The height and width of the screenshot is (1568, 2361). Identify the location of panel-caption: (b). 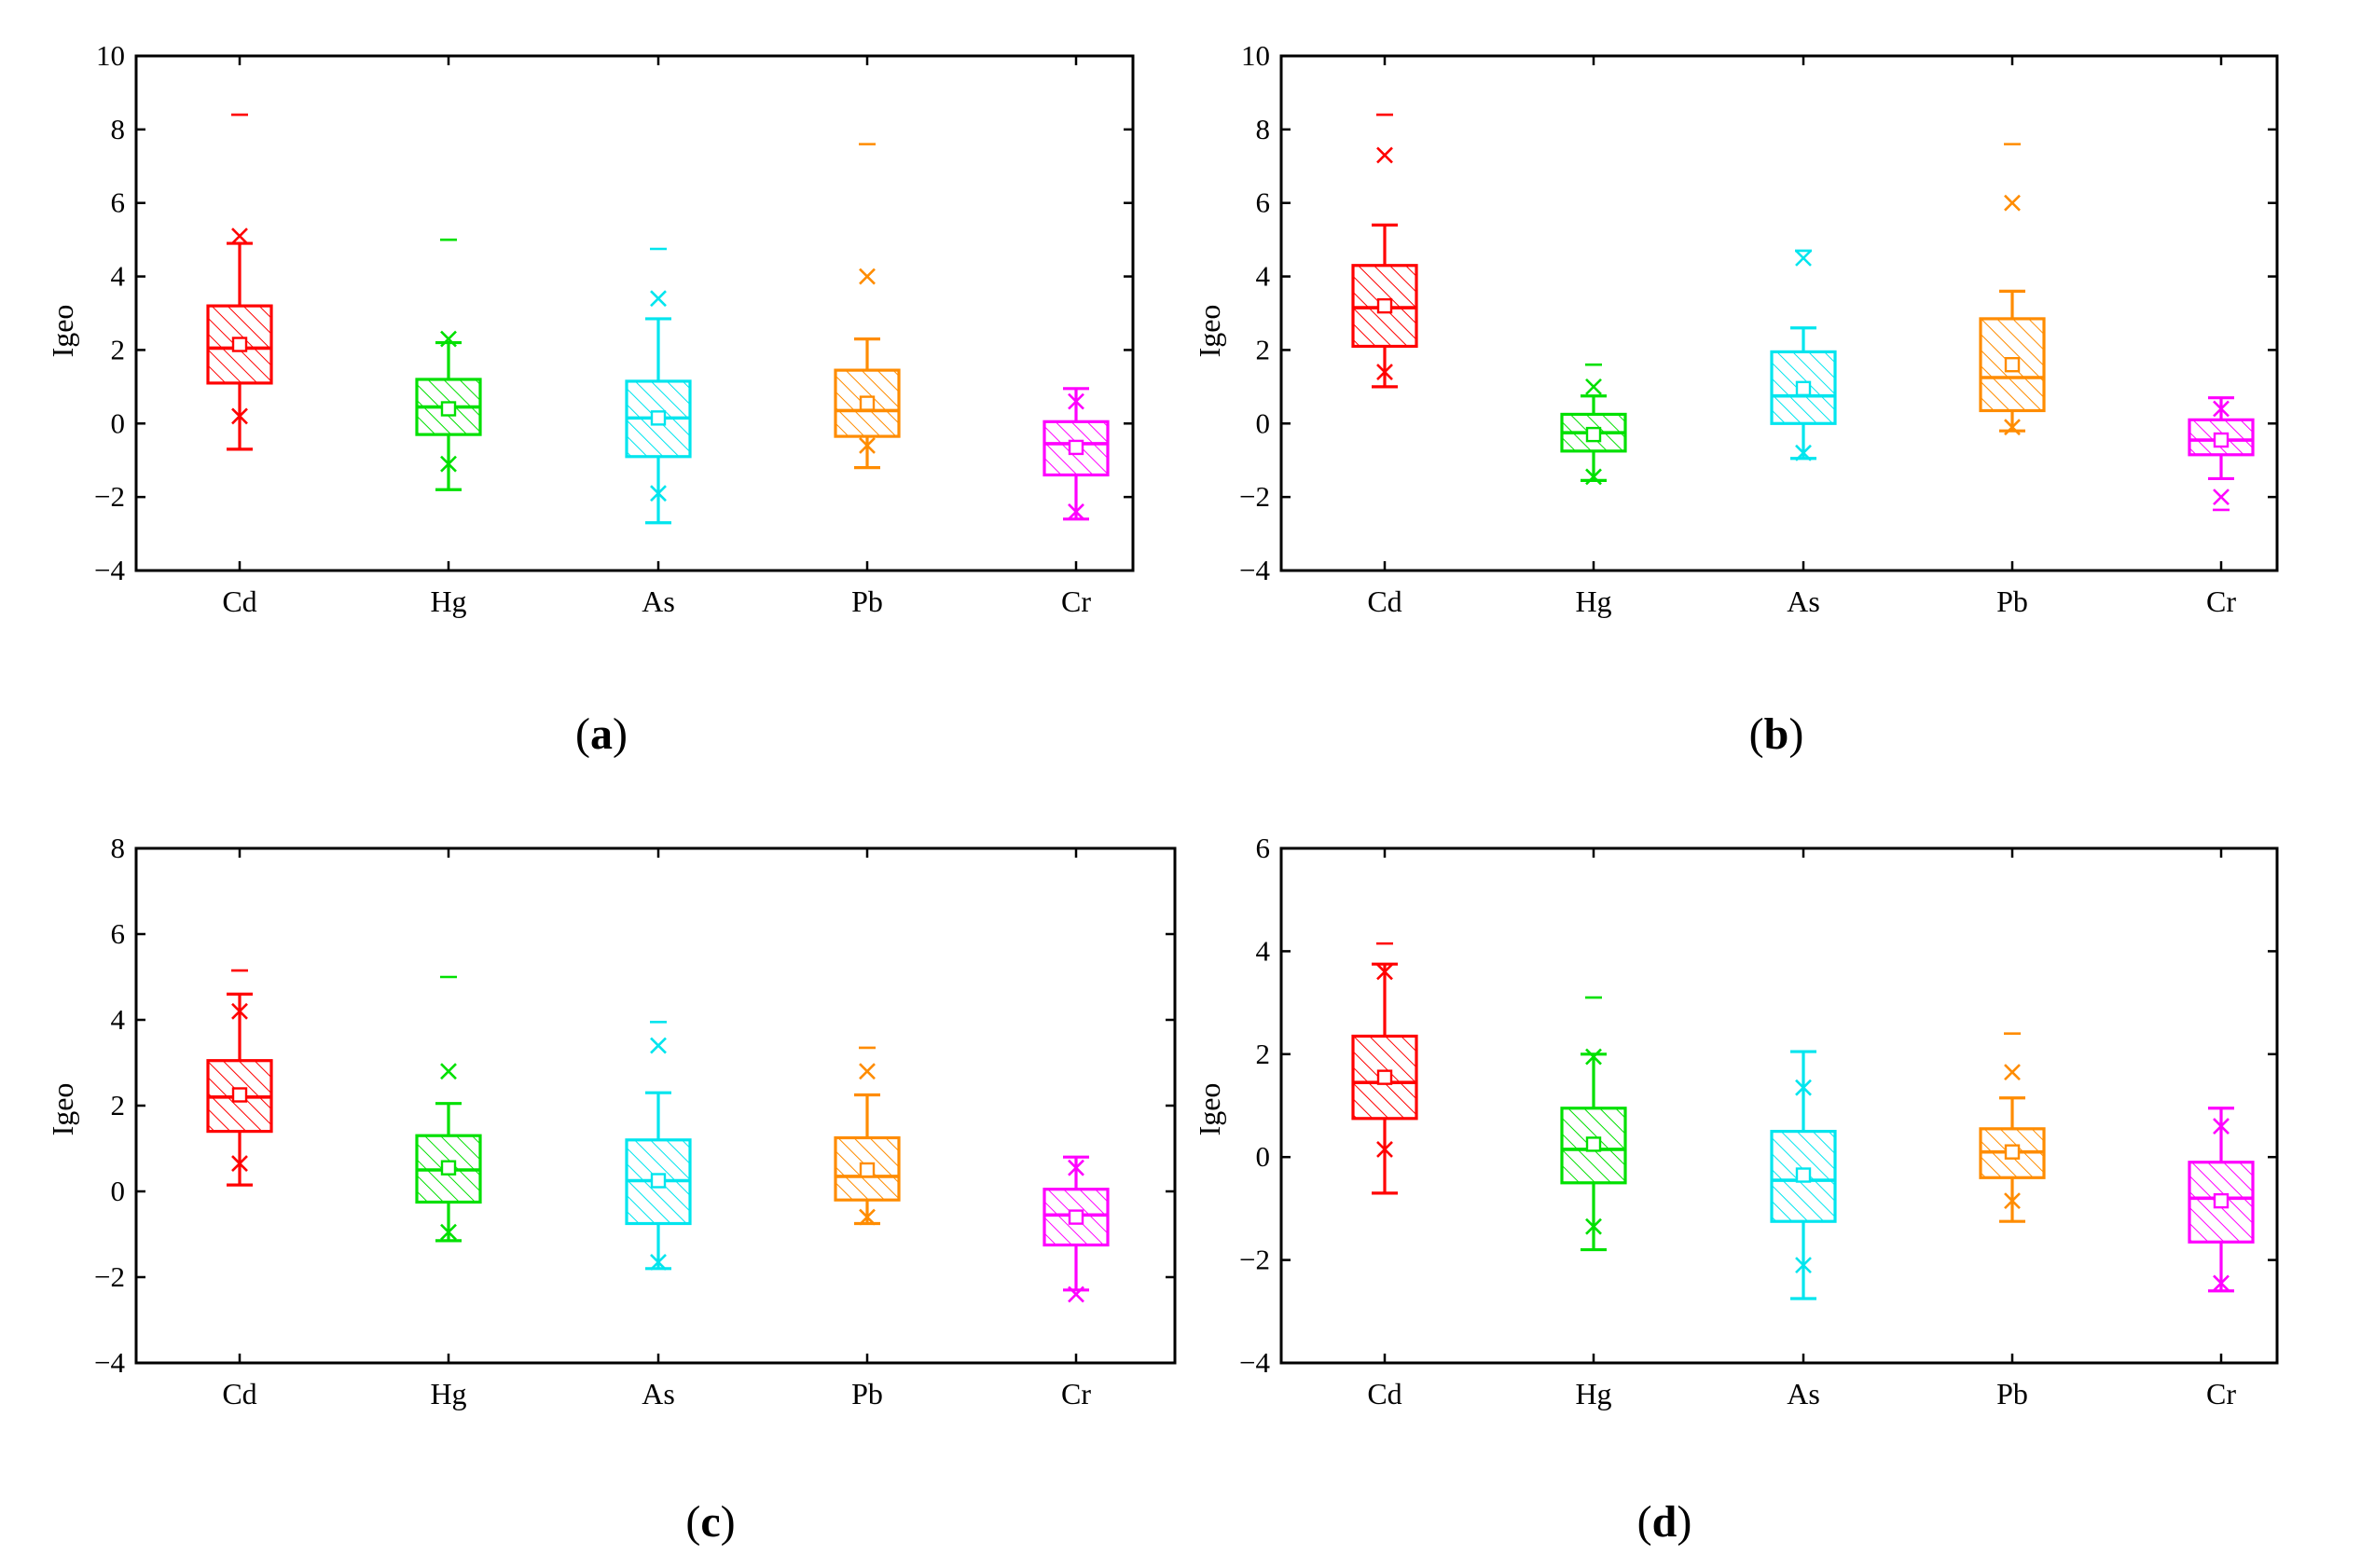
(1776, 734).